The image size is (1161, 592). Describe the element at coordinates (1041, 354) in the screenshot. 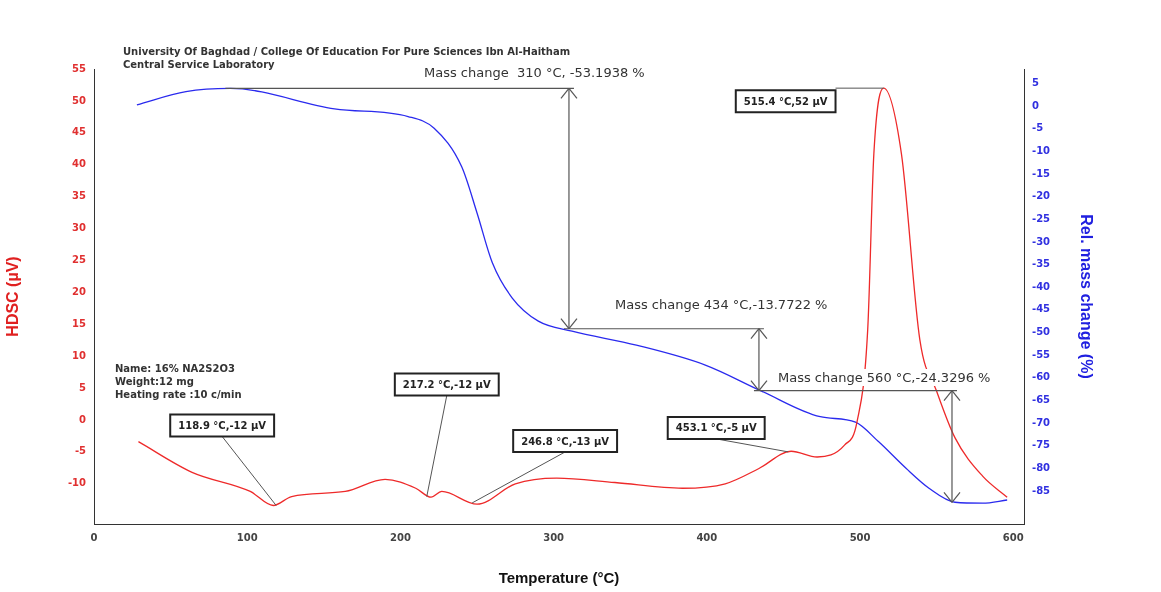

I see `y2-tick-label: -55` at that location.